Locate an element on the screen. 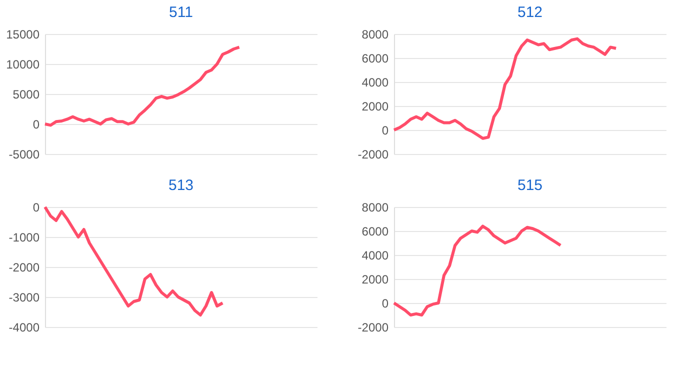 The height and width of the screenshot is (382, 700). y-tick-label: -1000 is located at coordinates (24, 237).